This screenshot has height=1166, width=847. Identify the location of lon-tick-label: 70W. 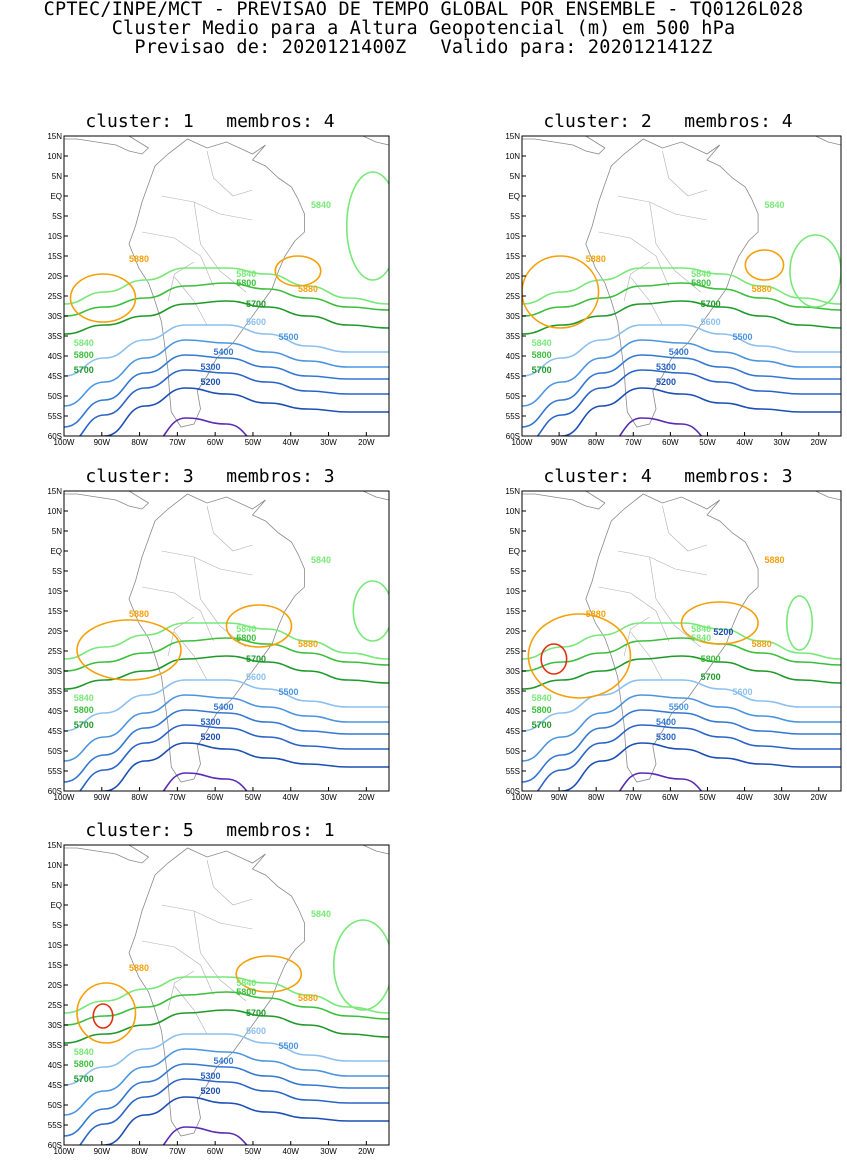
(633, 442).